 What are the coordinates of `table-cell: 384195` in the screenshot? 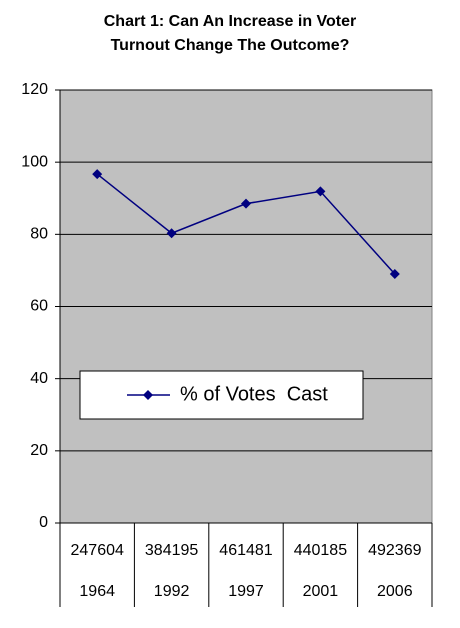 It's located at (171, 550).